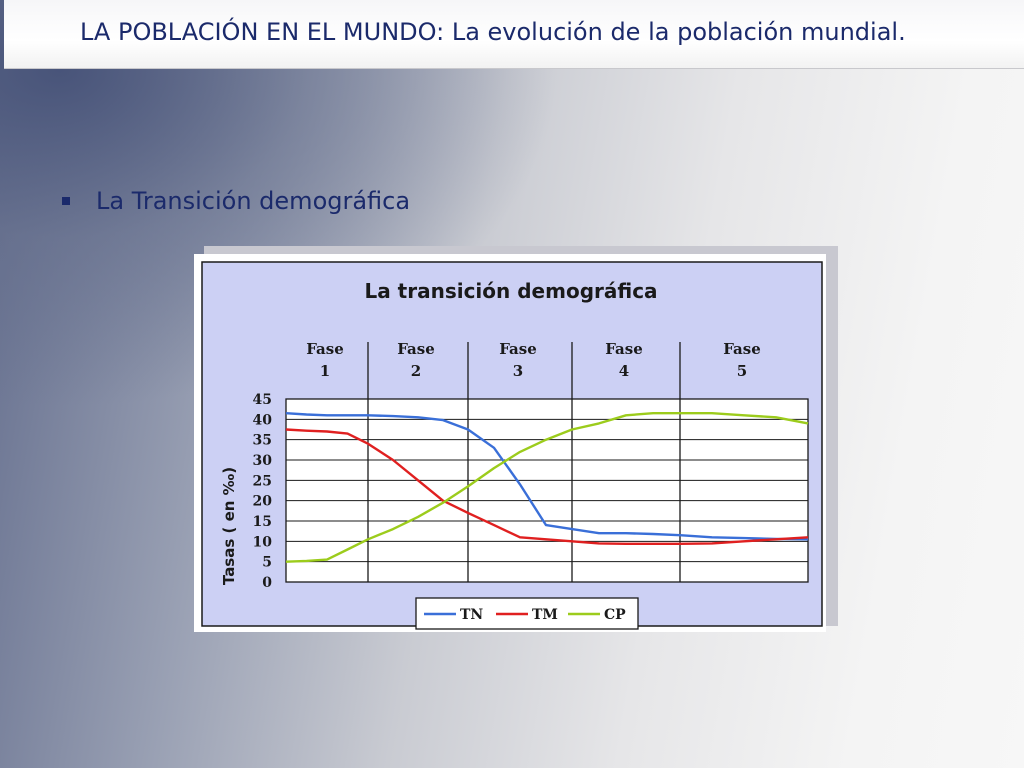 The width and height of the screenshot is (1024, 768). Describe the element at coordinates (416, 349) in the screenshot. I see `phase-label-2-word: Fase` at that location.